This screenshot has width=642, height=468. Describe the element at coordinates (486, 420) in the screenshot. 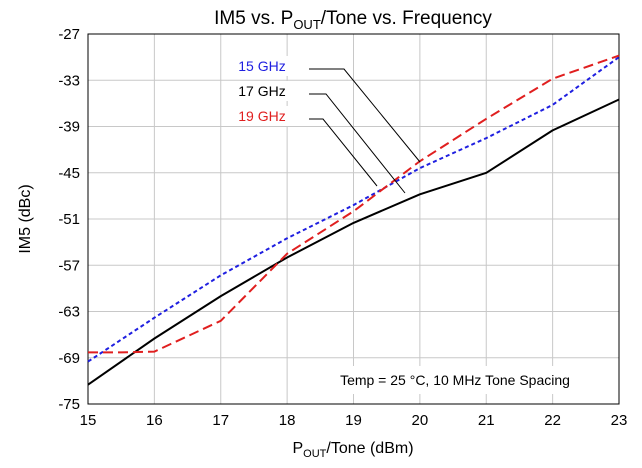

I see `x-tick-label: 21` at that location.